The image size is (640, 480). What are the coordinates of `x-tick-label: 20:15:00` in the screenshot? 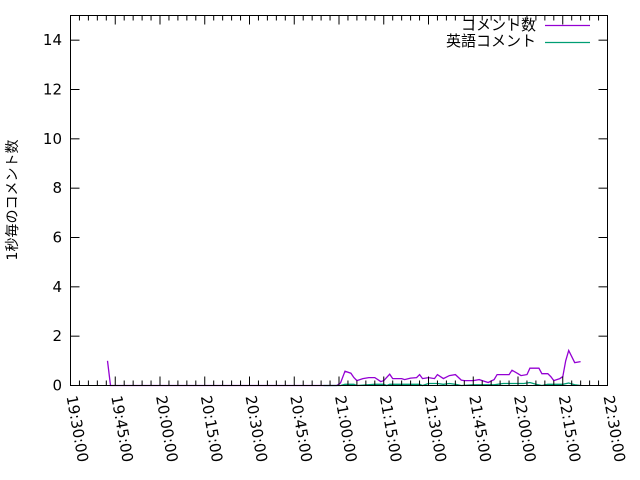 It's located at (211, 428).